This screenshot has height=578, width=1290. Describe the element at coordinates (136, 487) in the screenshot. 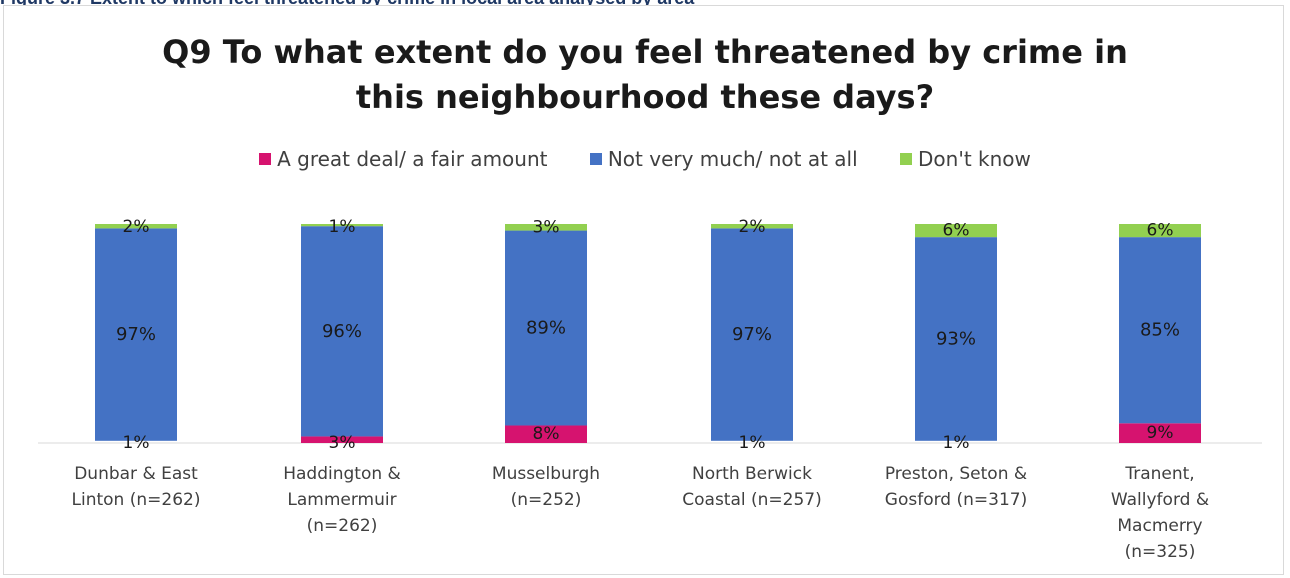

I see `category-label-1: Dunbar & East Linton (n=262)` at that location.